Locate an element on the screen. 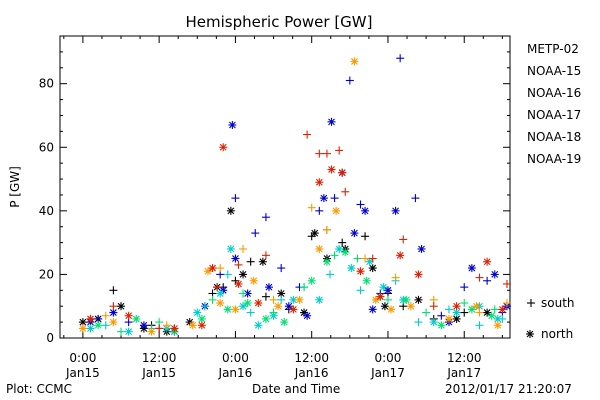  asterisk-icon is located at coordinates (530, 334).